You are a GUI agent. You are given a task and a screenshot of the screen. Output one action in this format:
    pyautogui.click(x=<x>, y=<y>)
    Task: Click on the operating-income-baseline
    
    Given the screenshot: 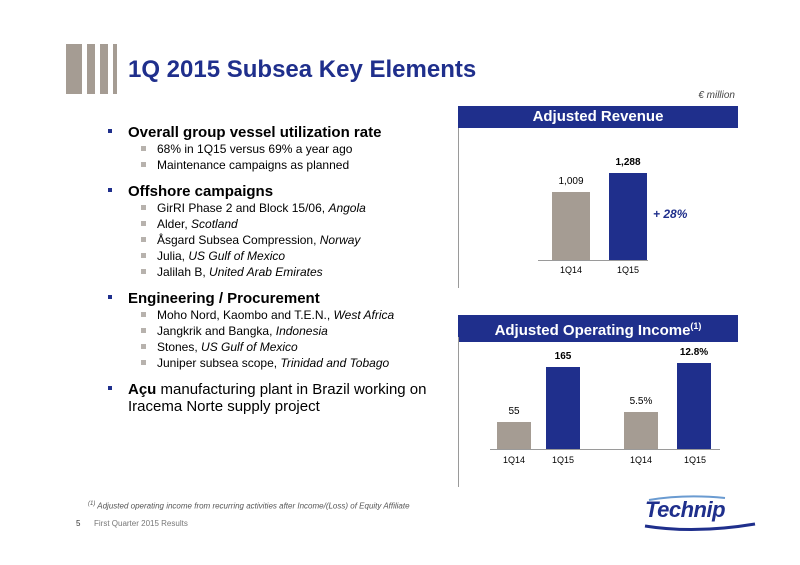 What is the action you would take?
    pyautogui.click(x=605, y=449)
    